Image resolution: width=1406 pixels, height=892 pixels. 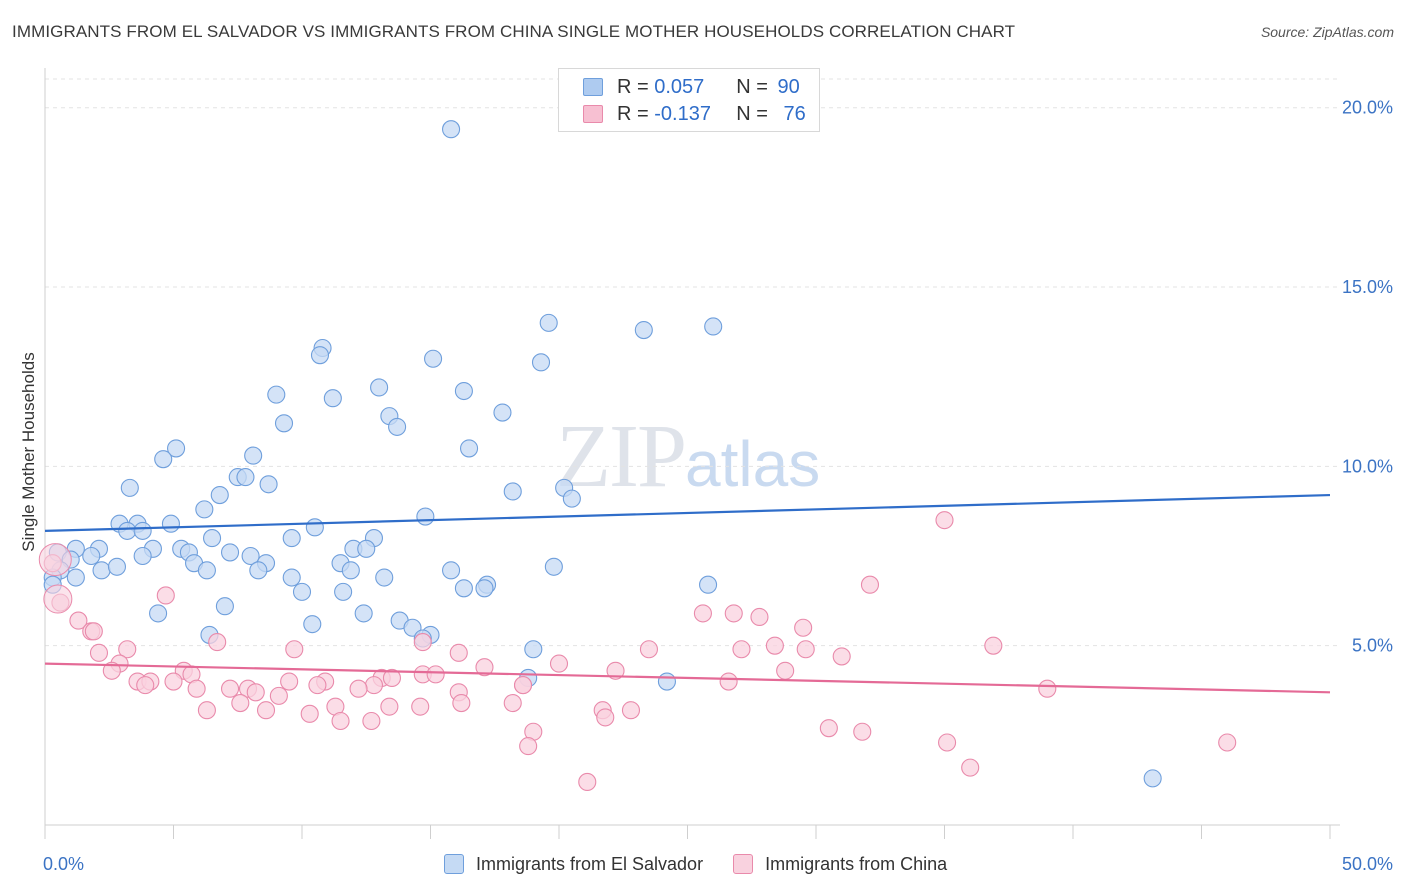 What do you see at coordinates (621, 456) in the screenshot?
I see `watermark-zip: ZIP` at bounding box center [621, 456].